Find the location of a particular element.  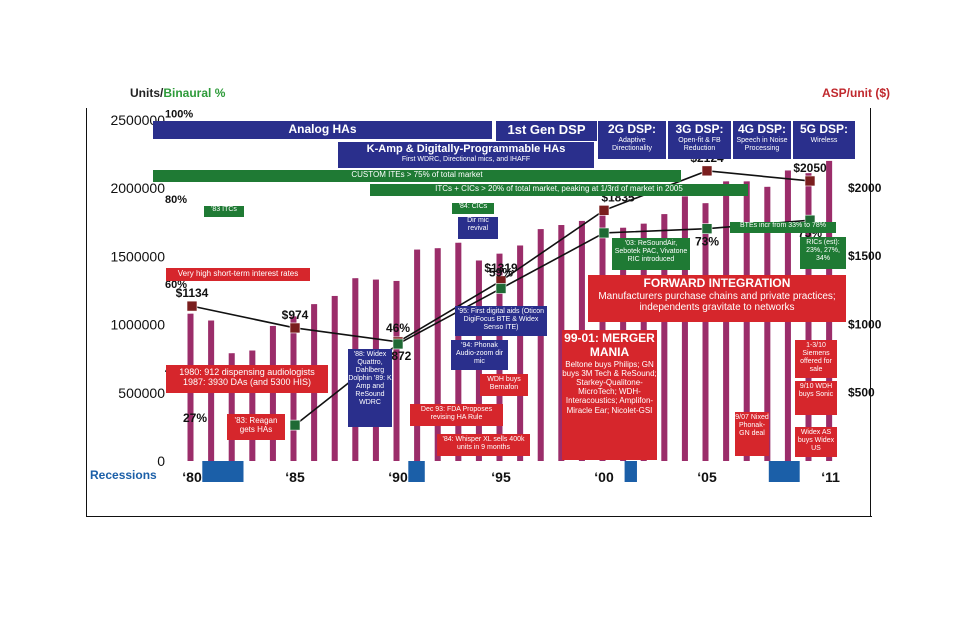

y-pct-tick-label: 60% is located at coordinates (176, 285).